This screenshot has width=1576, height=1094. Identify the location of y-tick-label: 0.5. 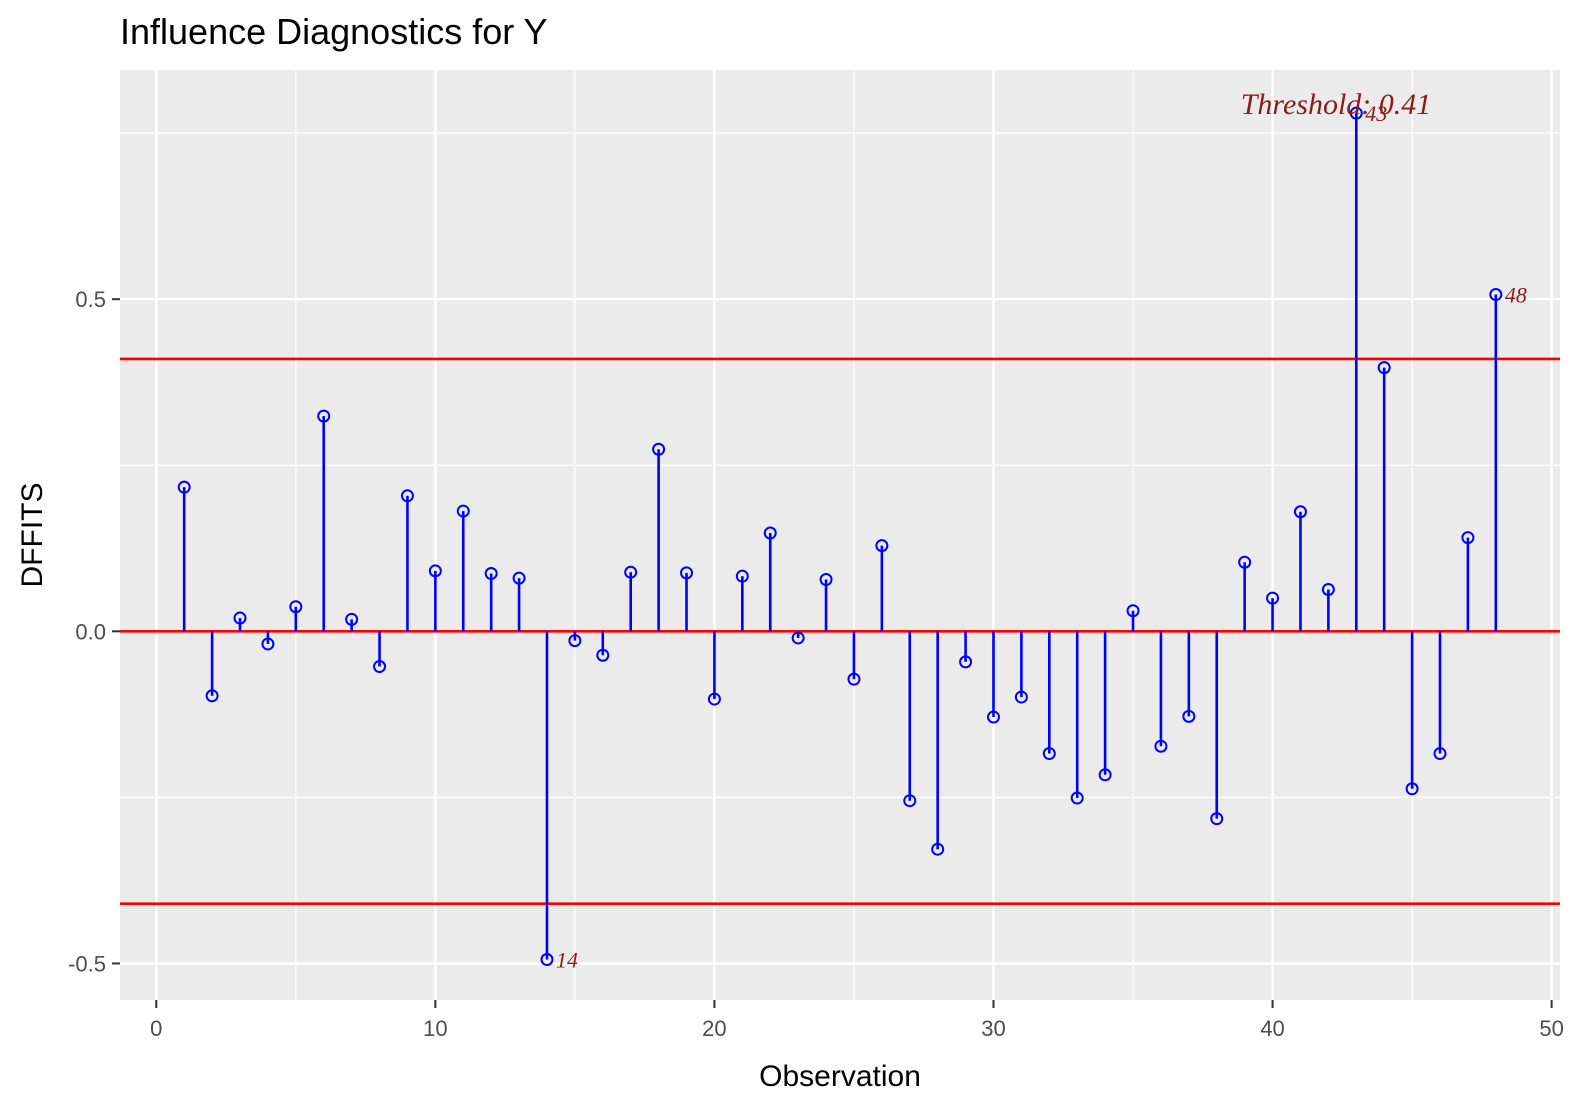
(90, 299).